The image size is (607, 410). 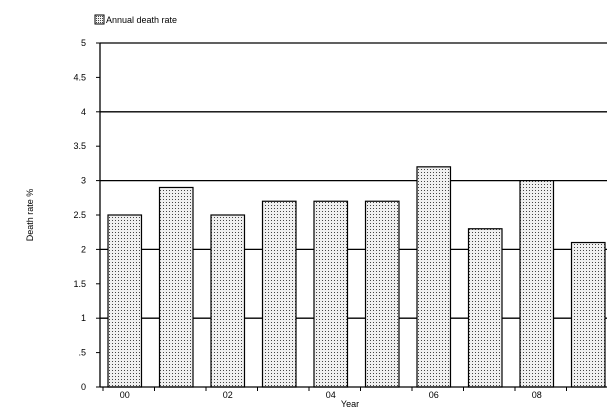 I want to click on x-tick-label: 04, so click(x=331, y=395).